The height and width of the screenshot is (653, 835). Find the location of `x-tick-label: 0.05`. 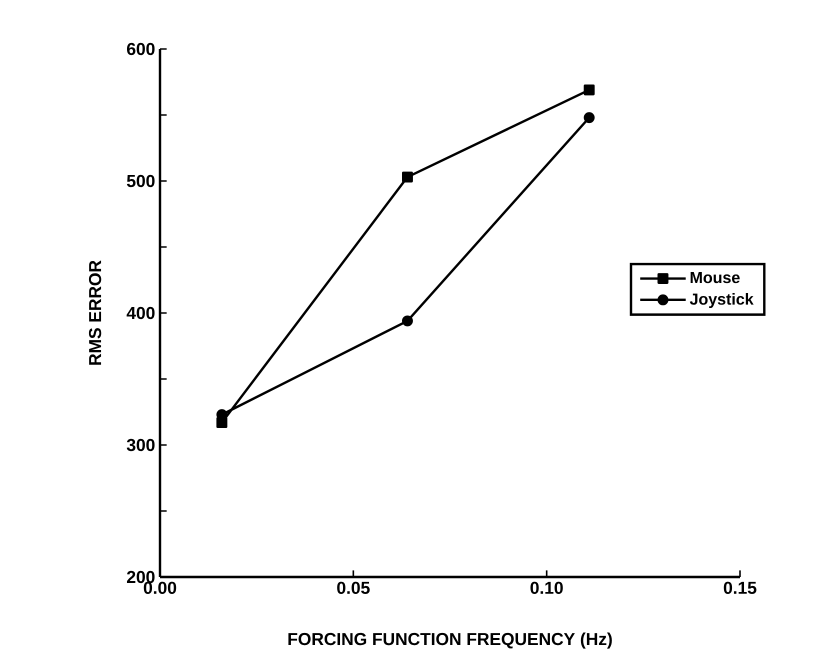

x-tick-label: 0.05 is located at coordinates (353, 588).